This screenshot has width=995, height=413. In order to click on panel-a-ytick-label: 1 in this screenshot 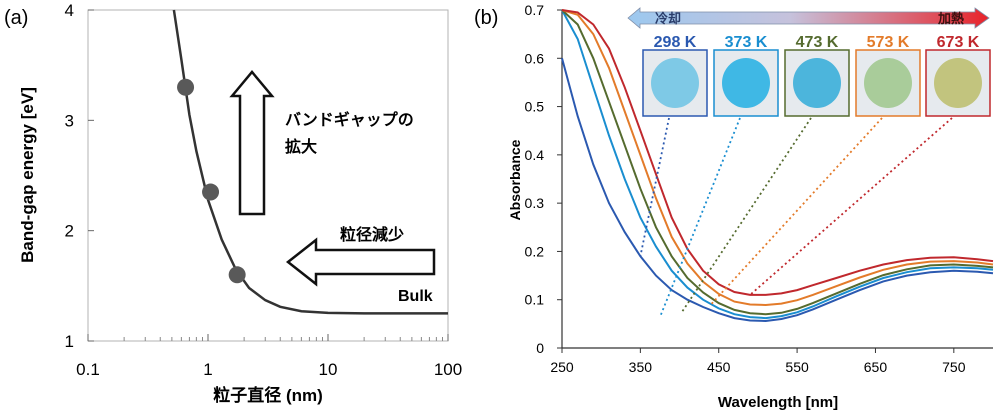, I will do `click(69, 341)`.